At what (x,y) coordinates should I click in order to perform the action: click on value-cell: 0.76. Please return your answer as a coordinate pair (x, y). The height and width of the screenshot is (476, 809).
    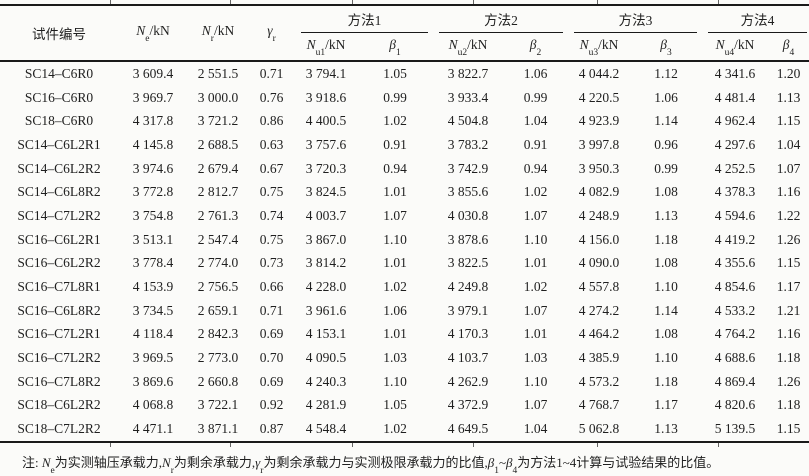
    Looking at the image, I should click on (271, 97).